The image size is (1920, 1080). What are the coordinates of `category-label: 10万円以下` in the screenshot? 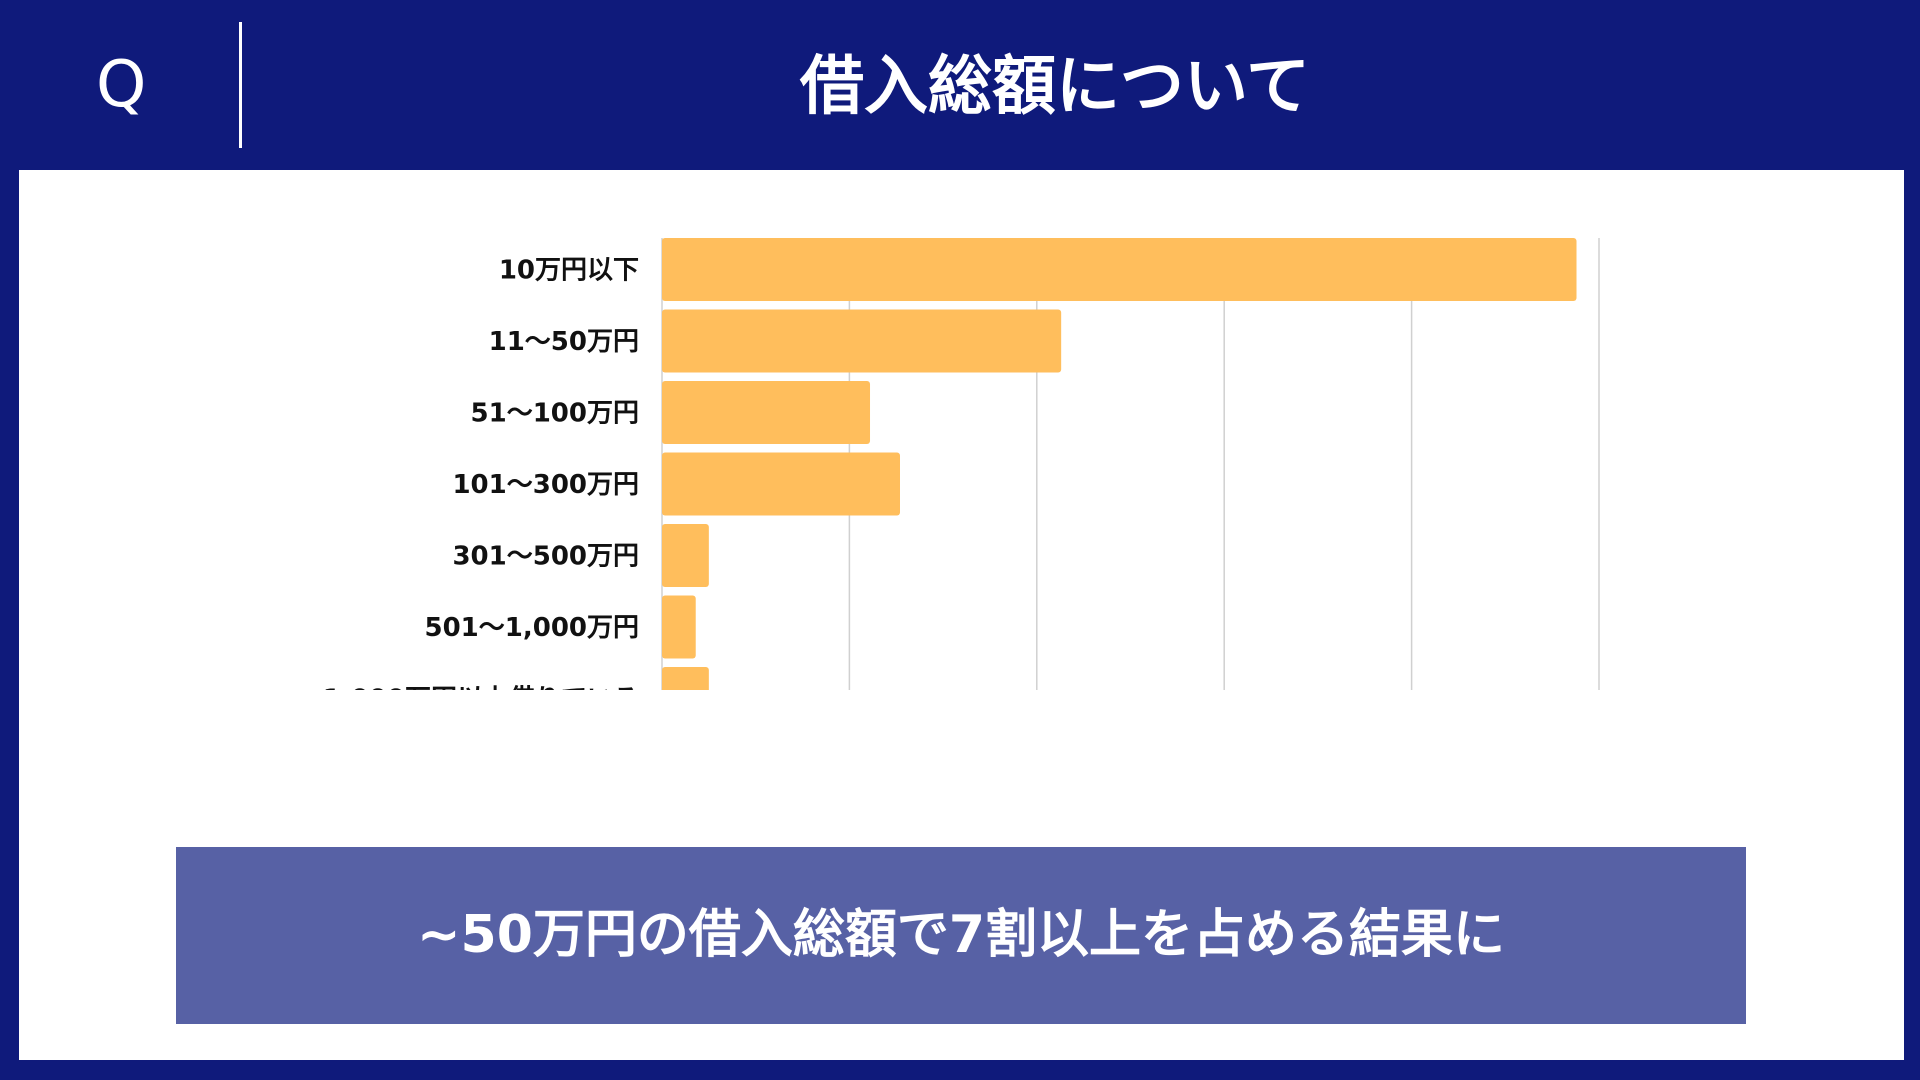 It's located at (569, 271).